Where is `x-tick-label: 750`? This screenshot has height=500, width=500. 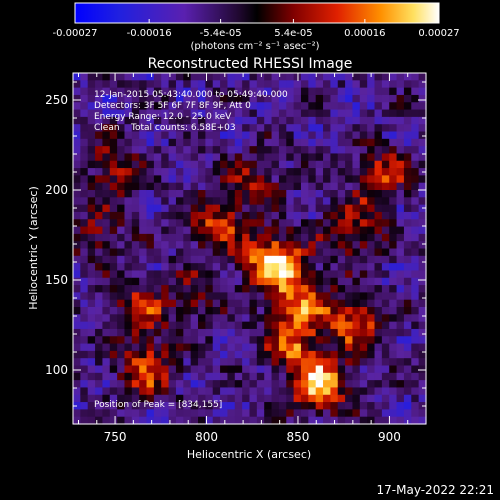 x-tick-label: 750 is located at coordinates (115, 437).